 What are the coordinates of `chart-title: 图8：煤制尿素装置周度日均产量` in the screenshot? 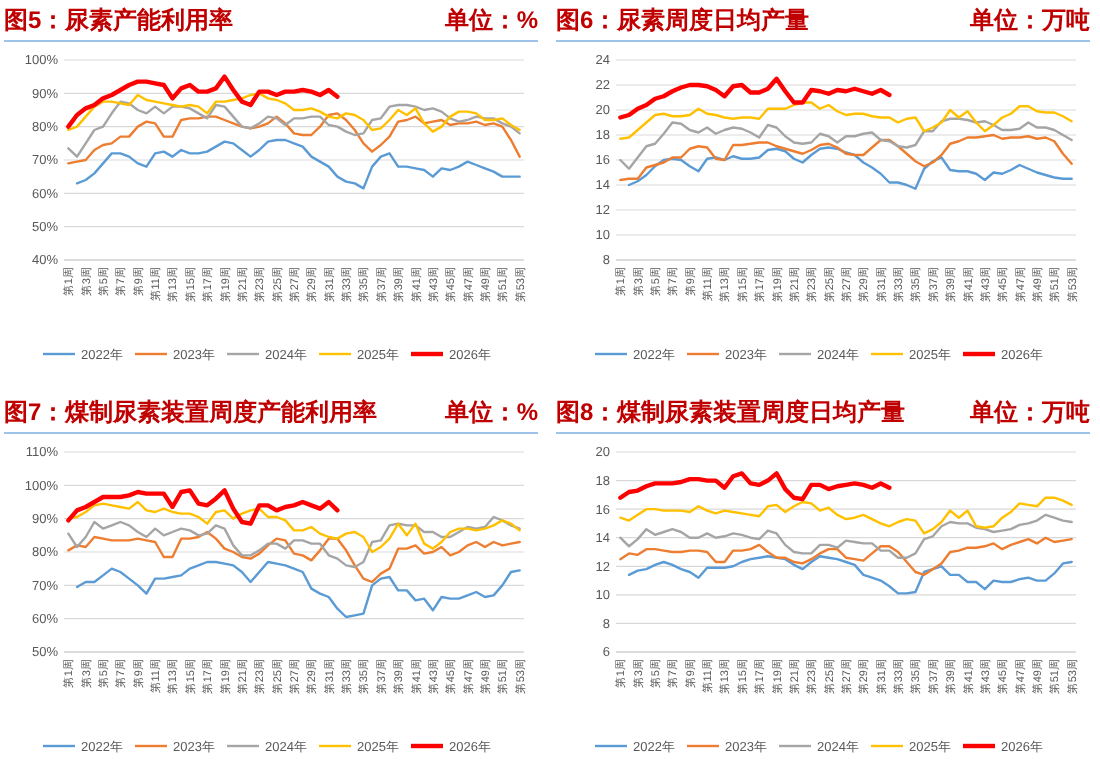 It's located at (731, 413).